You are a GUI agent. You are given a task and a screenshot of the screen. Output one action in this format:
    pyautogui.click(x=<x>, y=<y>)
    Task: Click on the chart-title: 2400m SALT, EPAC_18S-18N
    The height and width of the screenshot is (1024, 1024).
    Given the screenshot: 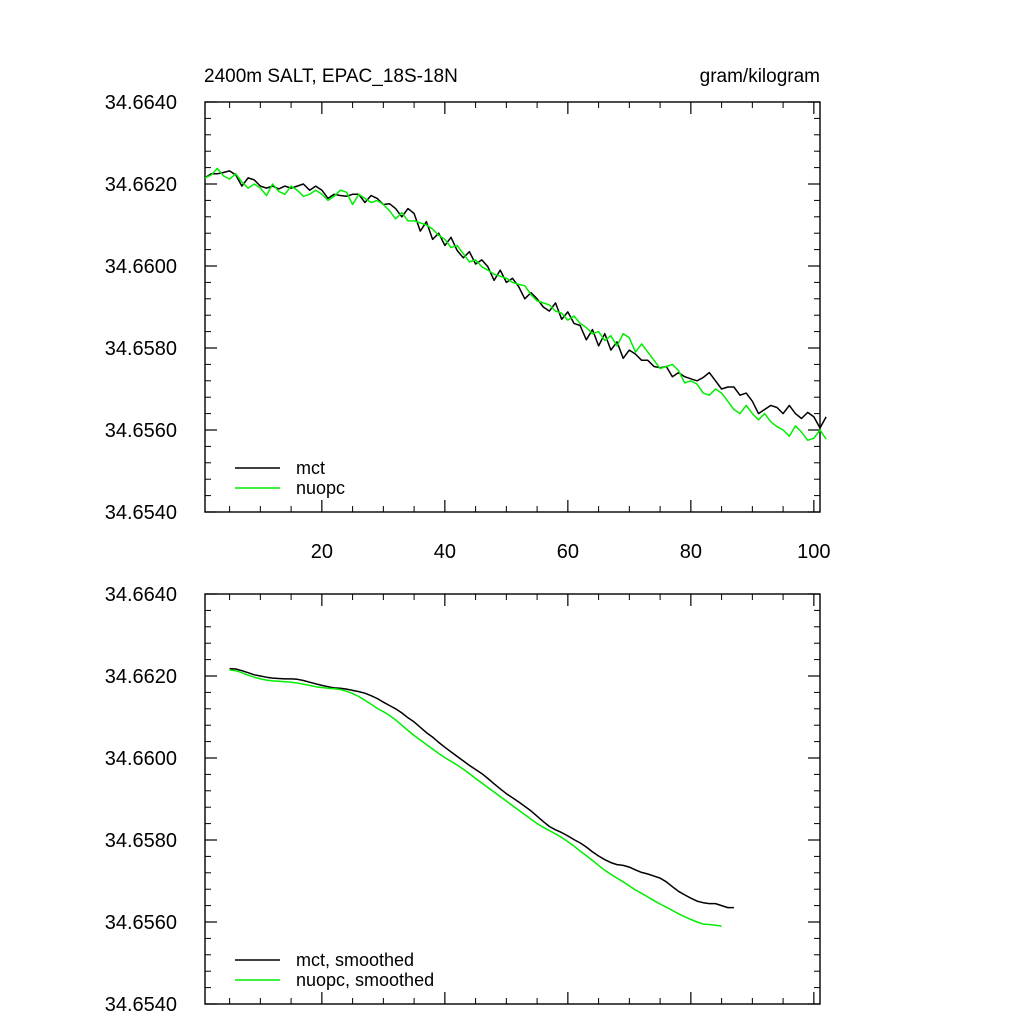 What is the action you would take?
    pyautogui.click(x=331, y=76)
    